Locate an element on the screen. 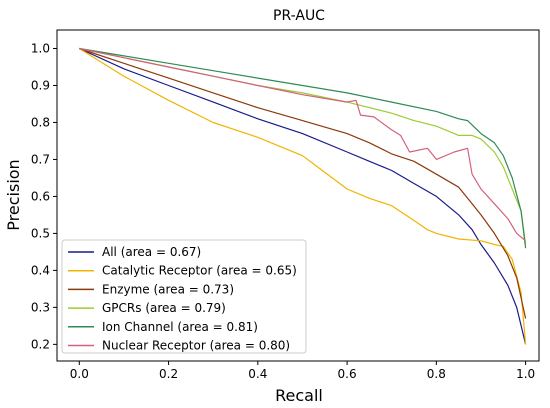  x-tick-label: 1.0 is located at coordinates (525, 374).